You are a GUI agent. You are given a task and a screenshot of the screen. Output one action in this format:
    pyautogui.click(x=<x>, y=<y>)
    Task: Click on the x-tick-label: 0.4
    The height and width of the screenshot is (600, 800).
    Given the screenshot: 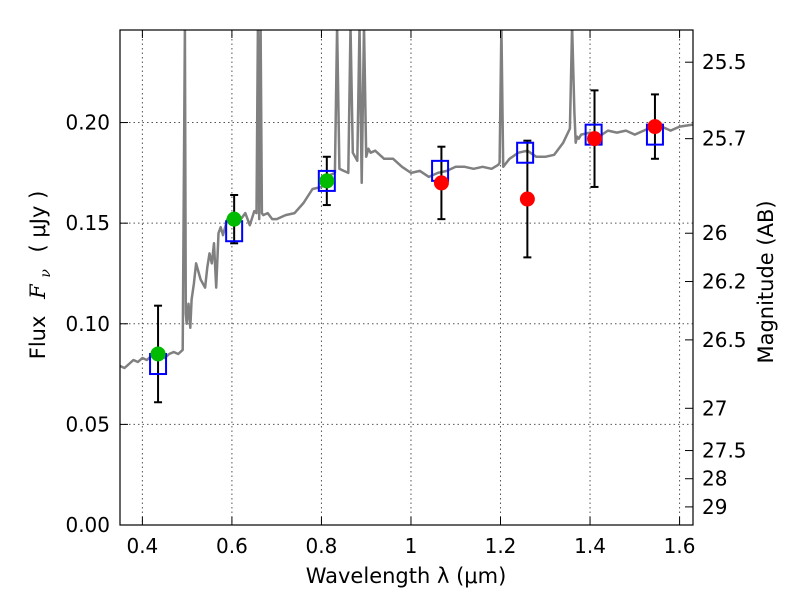 What is the action you would take?
    pyautogui.click(x=142, y=546)
    